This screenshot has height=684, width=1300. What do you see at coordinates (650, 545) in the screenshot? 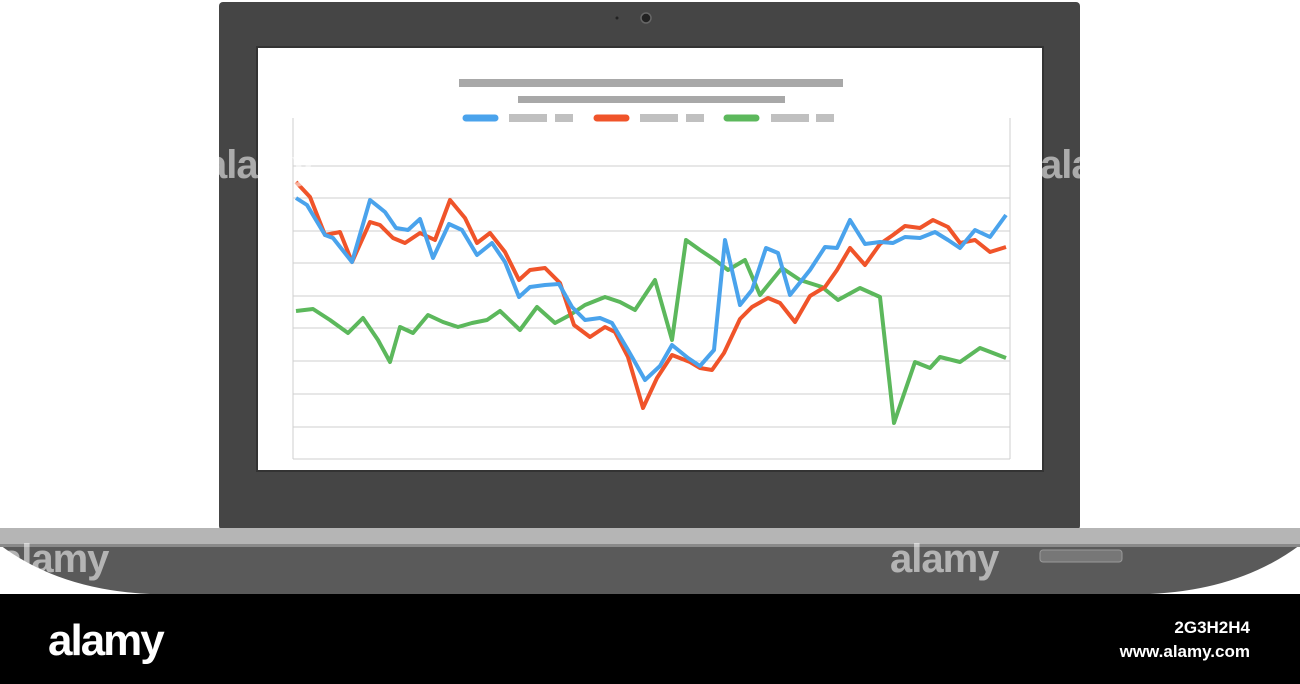
I see `laptop-base-edge` at bounding box center [650, 545].